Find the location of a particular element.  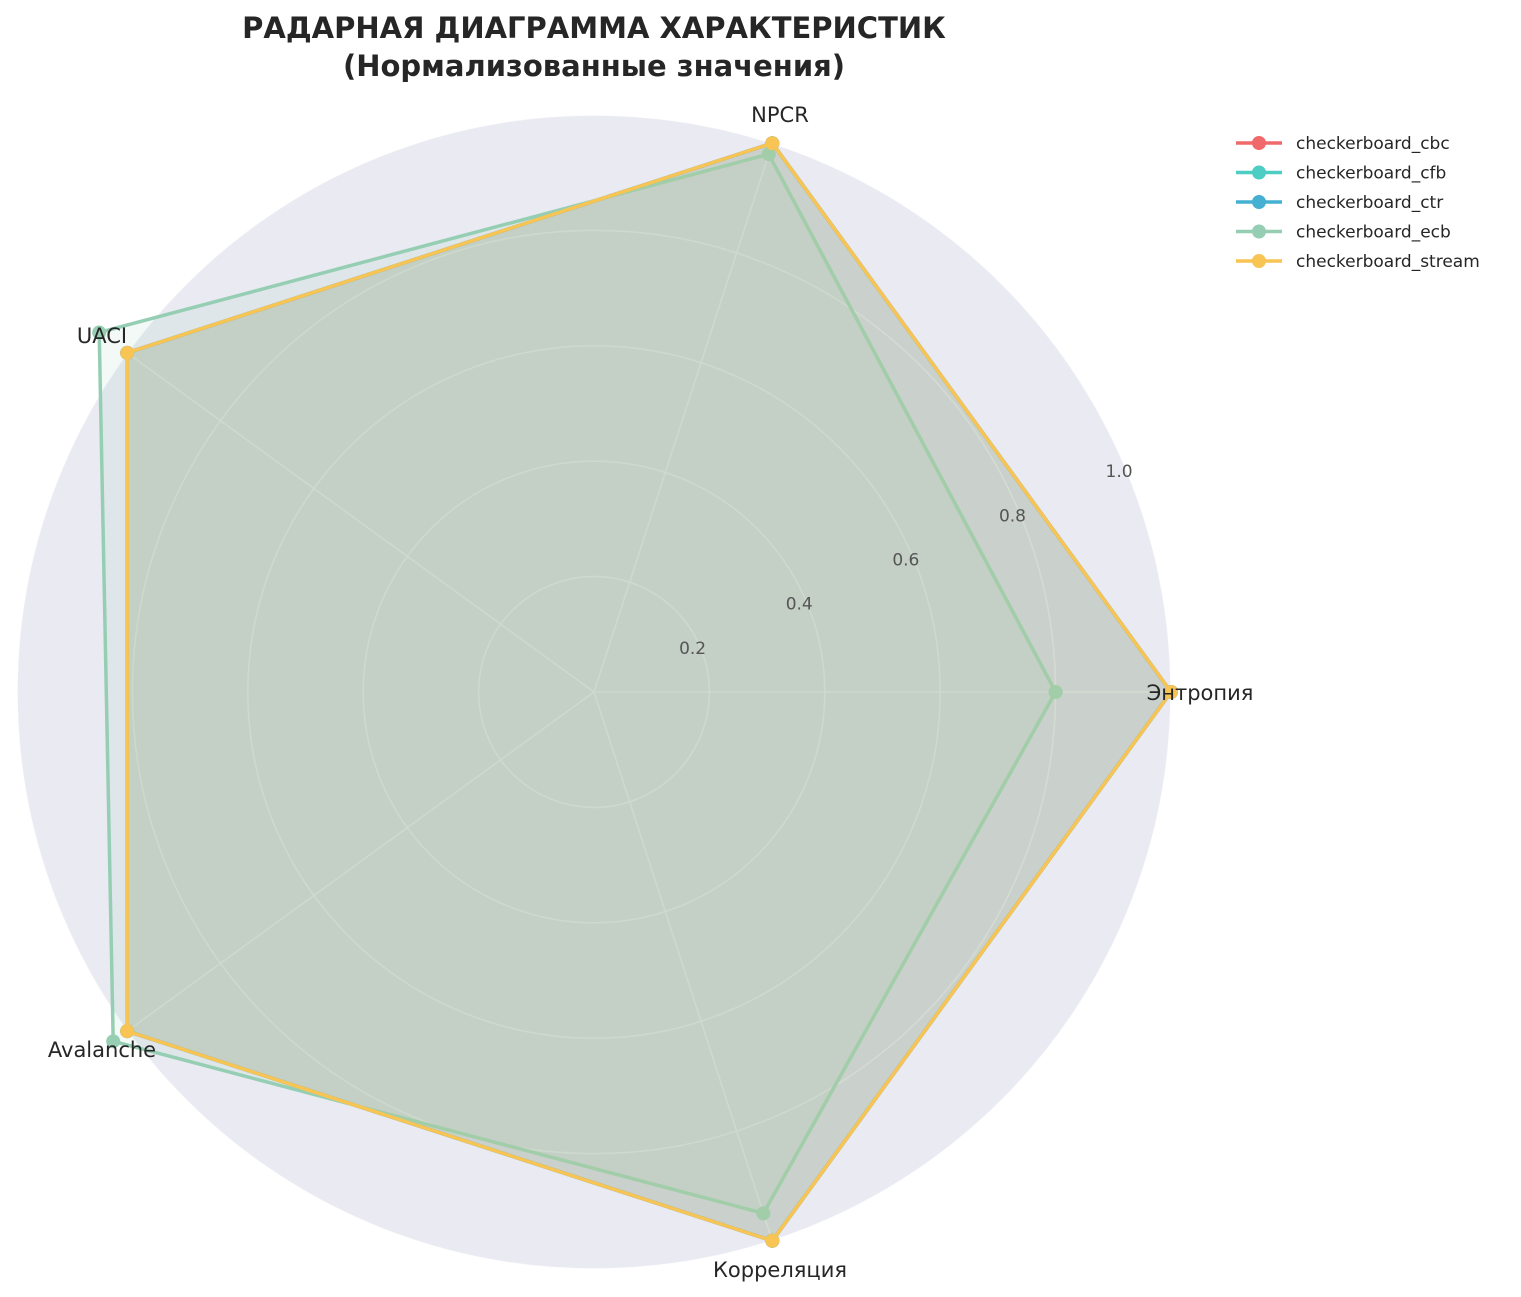

tick-label-1: 0.4 is located at coordinates (799, 605).